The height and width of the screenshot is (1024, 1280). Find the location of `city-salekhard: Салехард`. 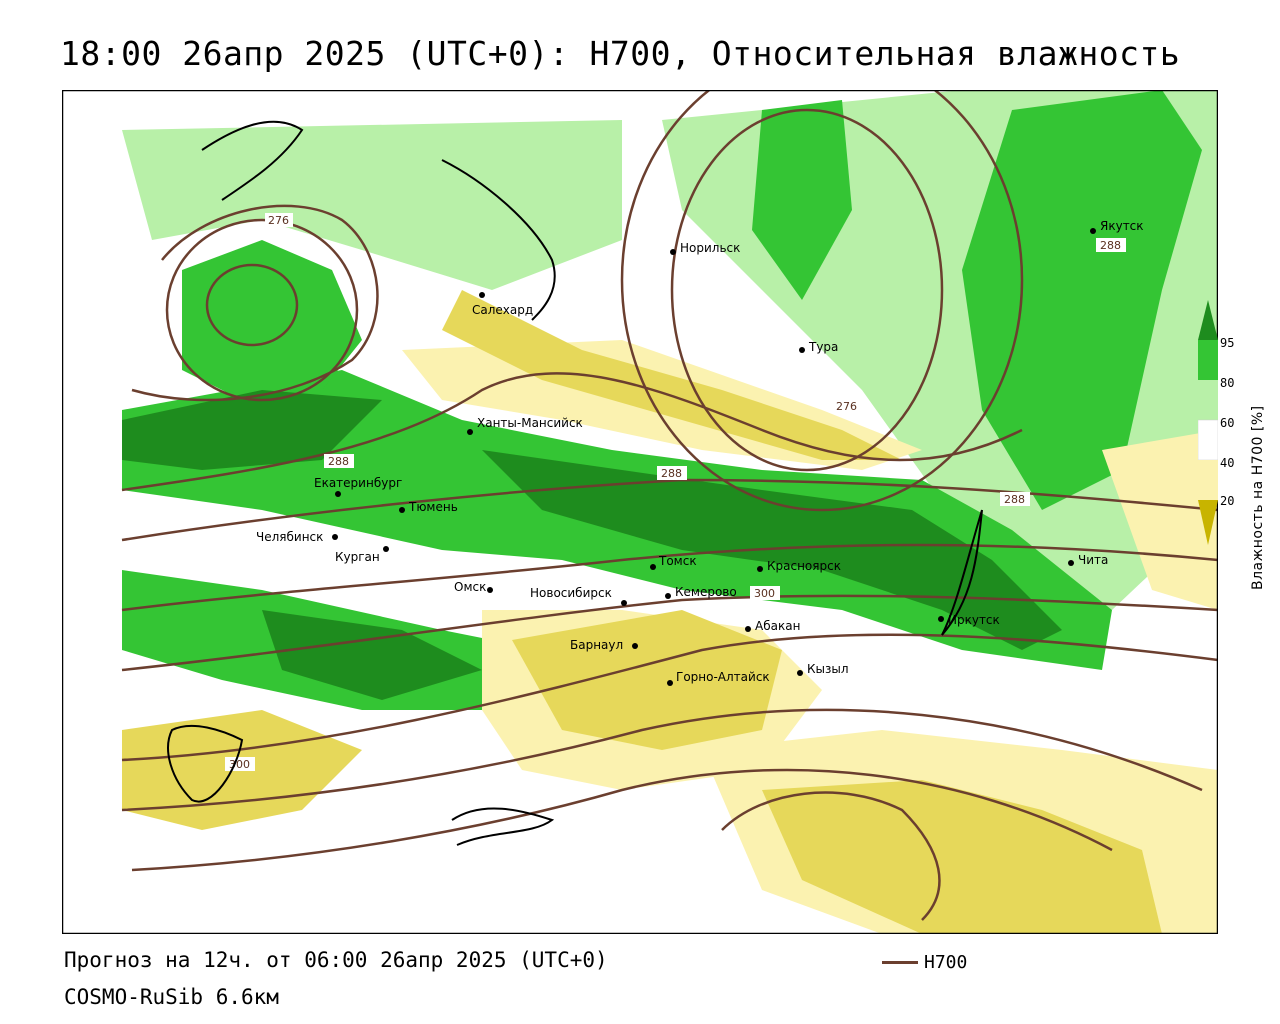

city-salekhard: Салехард is located at coordinates (502, 304).